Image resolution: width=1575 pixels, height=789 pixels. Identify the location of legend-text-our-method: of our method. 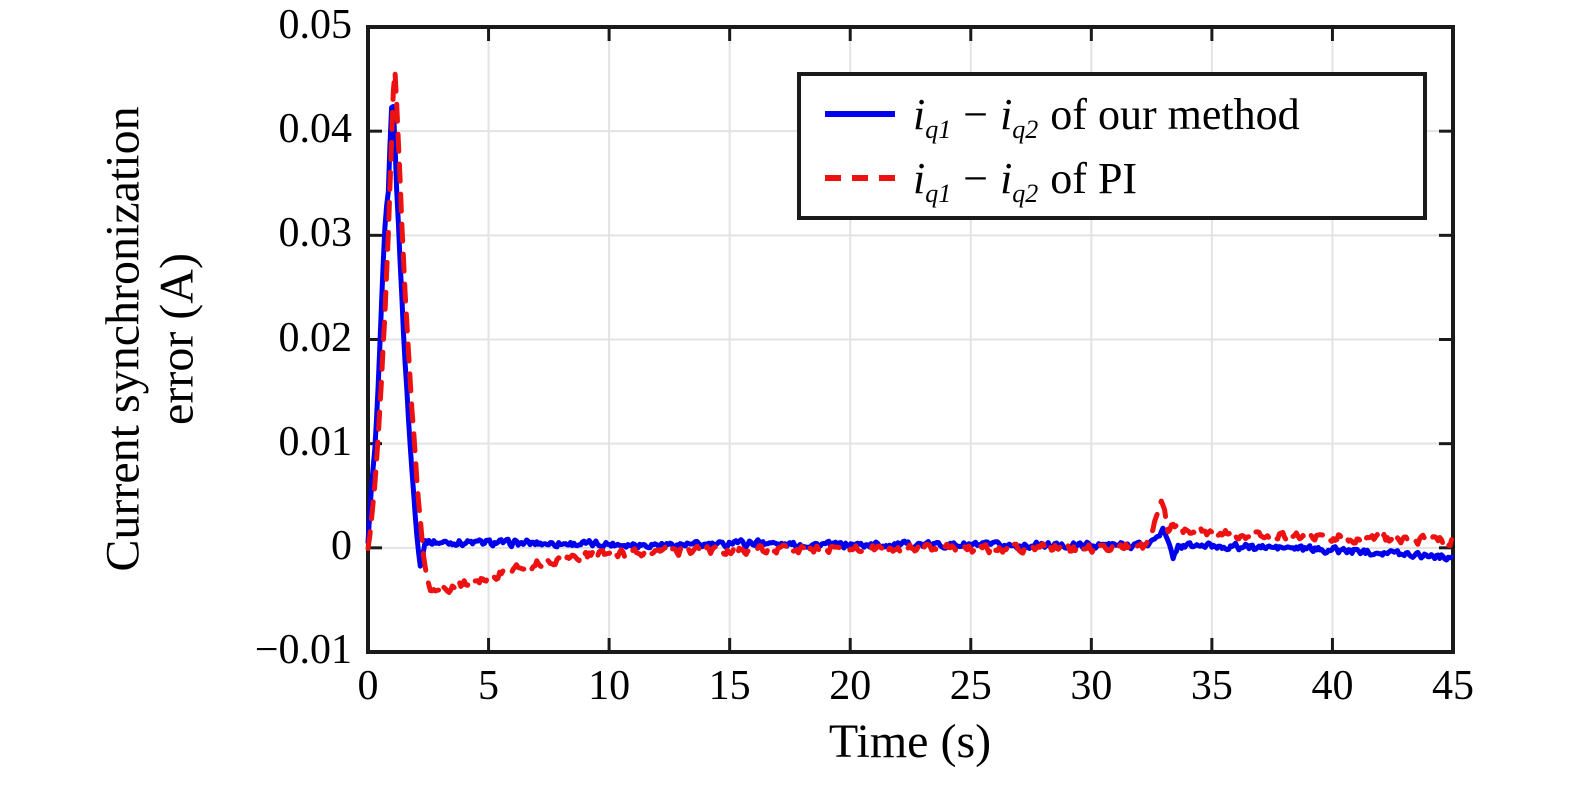
(1175, 114).